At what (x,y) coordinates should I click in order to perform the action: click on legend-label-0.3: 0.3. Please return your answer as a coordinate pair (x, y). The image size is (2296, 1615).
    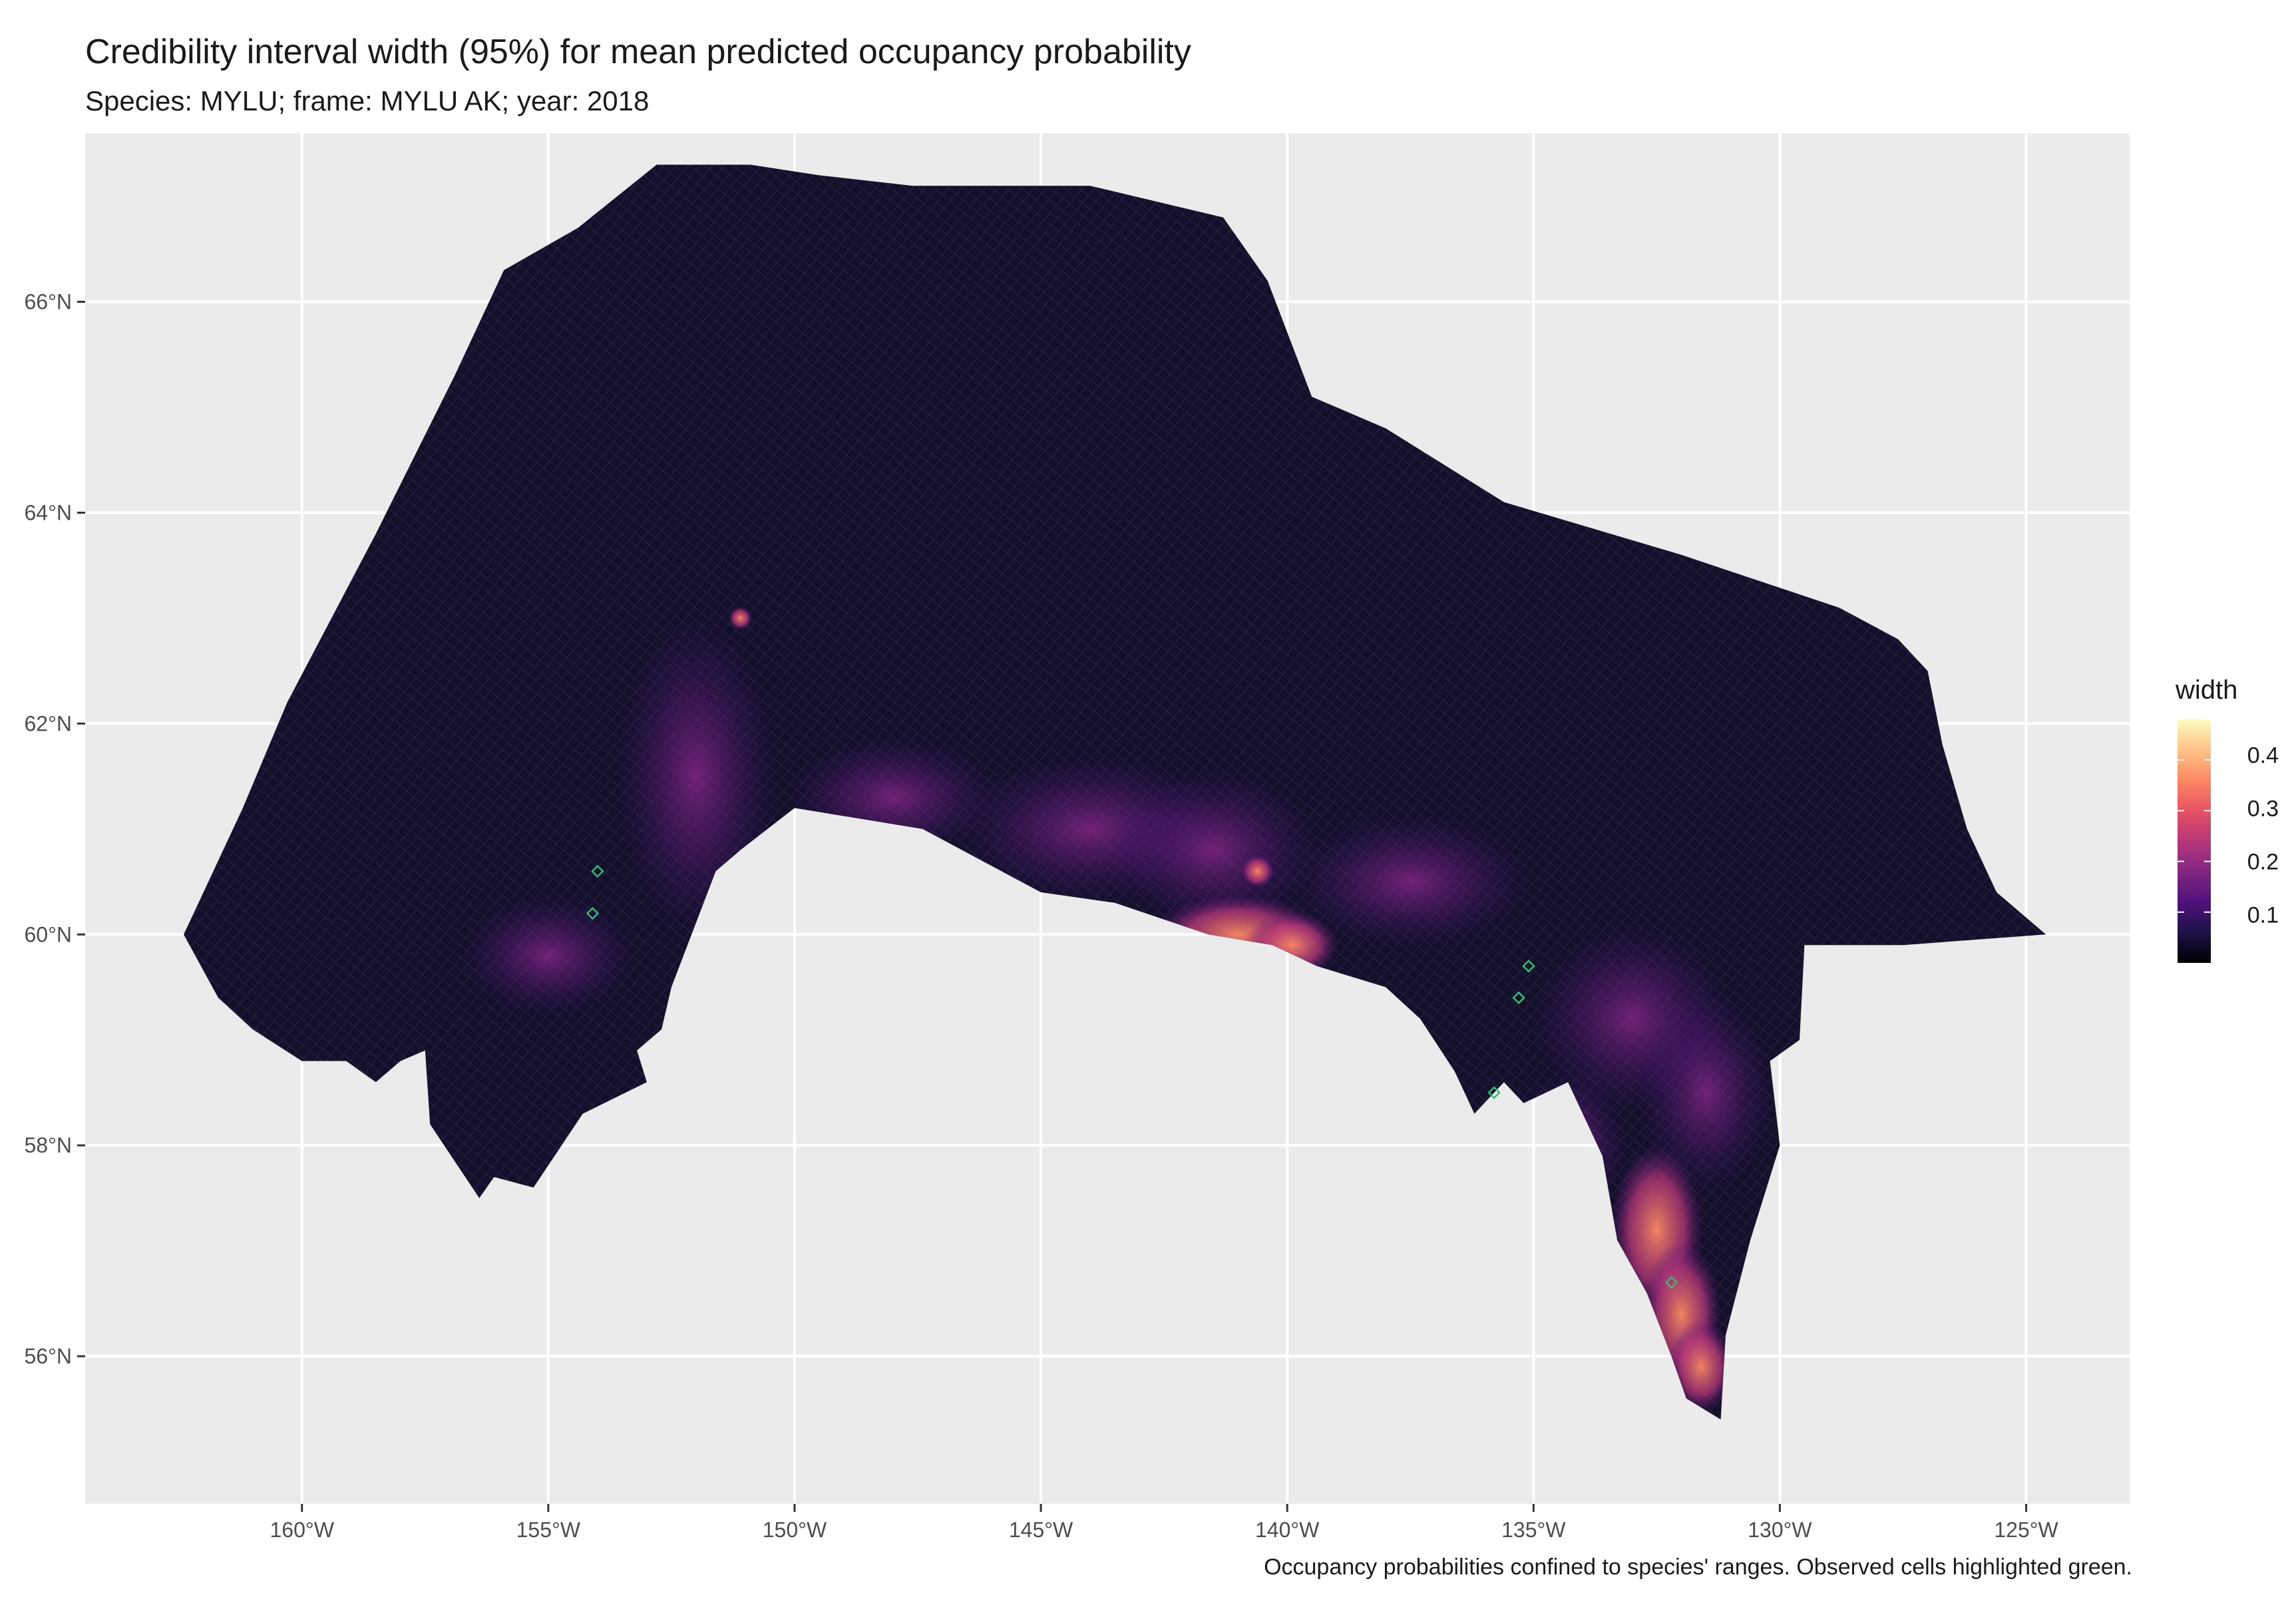
    Looking at the image, I should click on (2263, 809).